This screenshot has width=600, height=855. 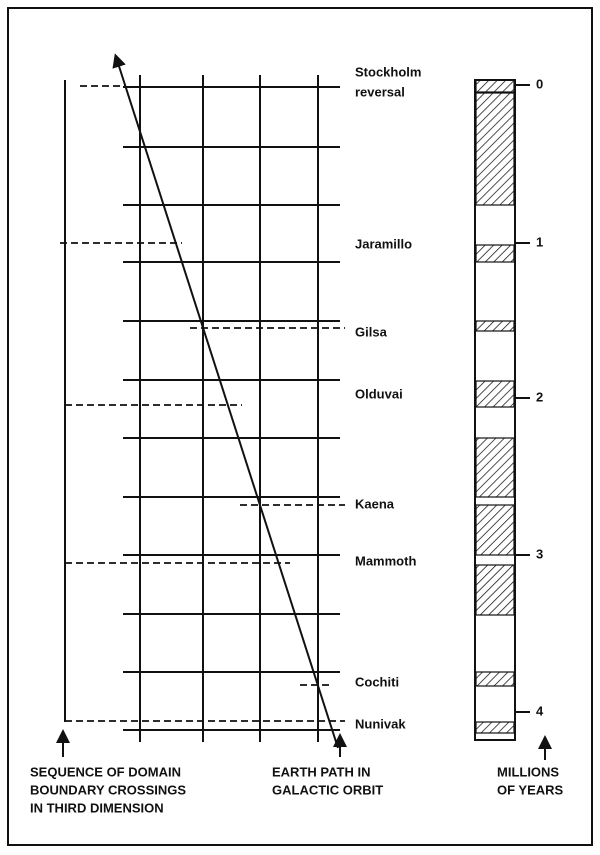 What do you see at coordinates (380, 91) in the screenshot?
I see `event-label: reversal` at bounding box center [380, 91].